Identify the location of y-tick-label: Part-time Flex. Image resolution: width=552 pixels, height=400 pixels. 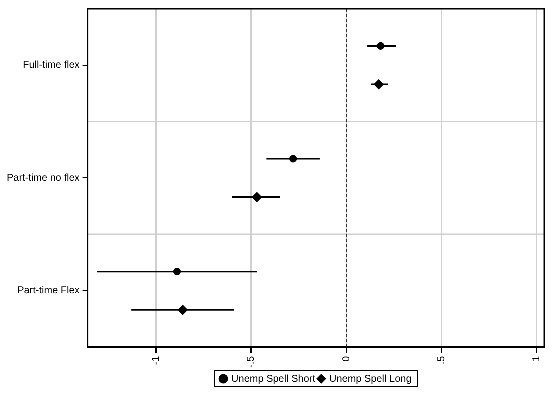
(49, 291).